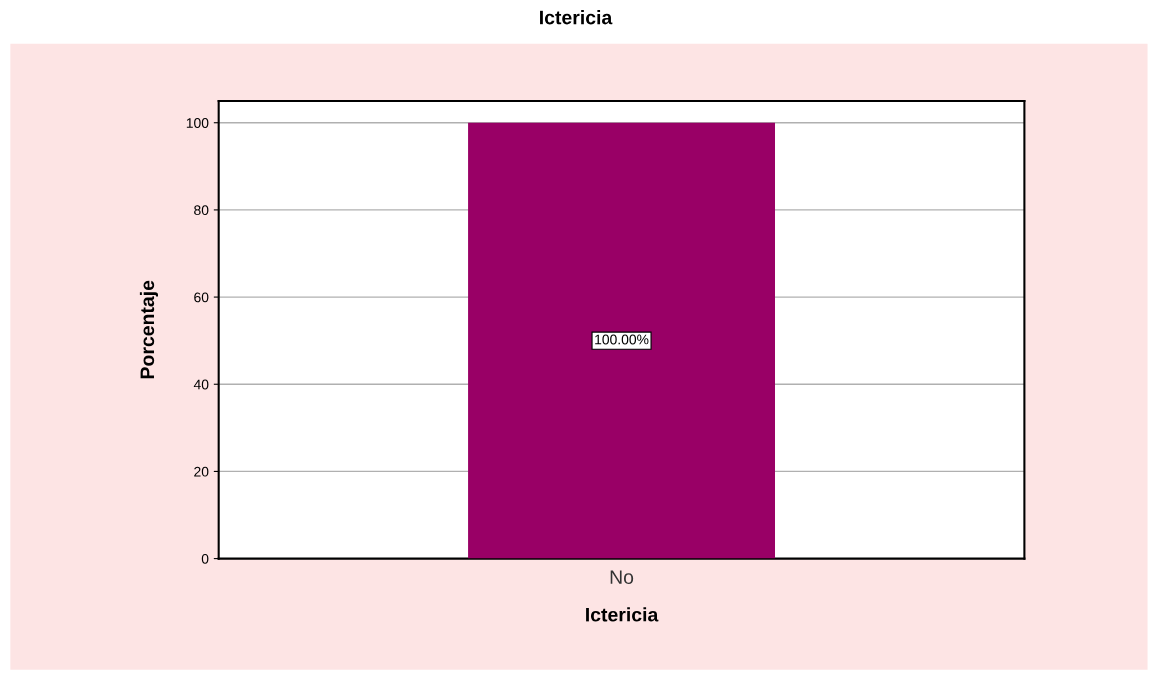  Describe the element at coordinates (622, 339) in the screenshot. I see `data-label: 100.00%` at that location.